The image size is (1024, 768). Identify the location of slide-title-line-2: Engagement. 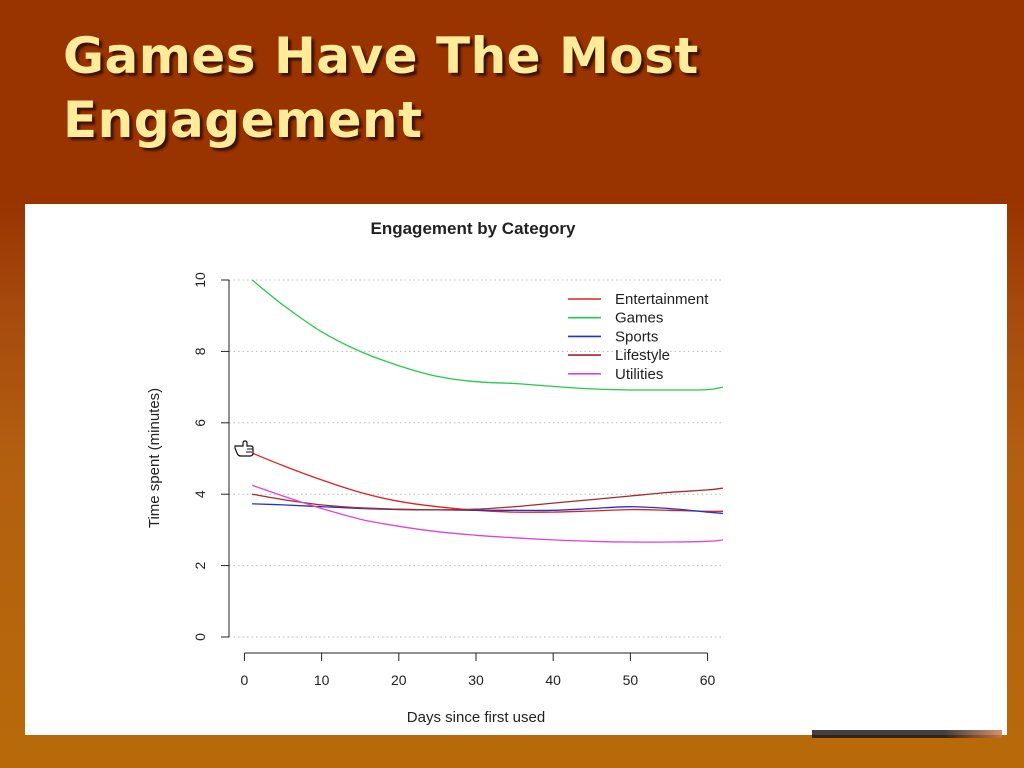
(243, 120).